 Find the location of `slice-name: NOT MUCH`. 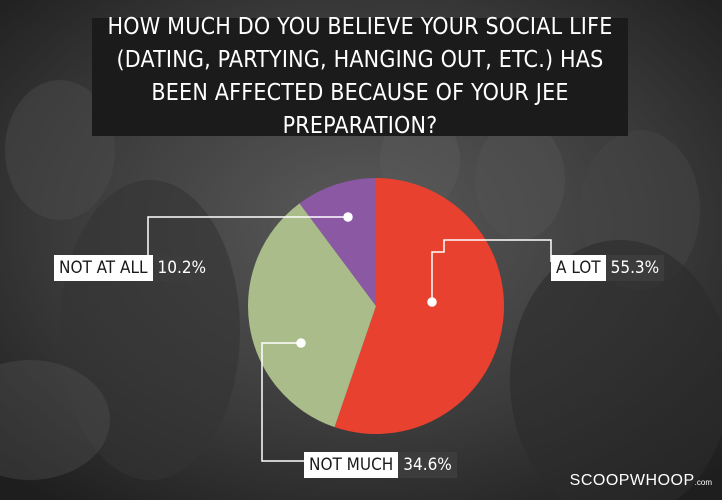

slice-name: NOT MUCH is located at coordinates (351, 465).